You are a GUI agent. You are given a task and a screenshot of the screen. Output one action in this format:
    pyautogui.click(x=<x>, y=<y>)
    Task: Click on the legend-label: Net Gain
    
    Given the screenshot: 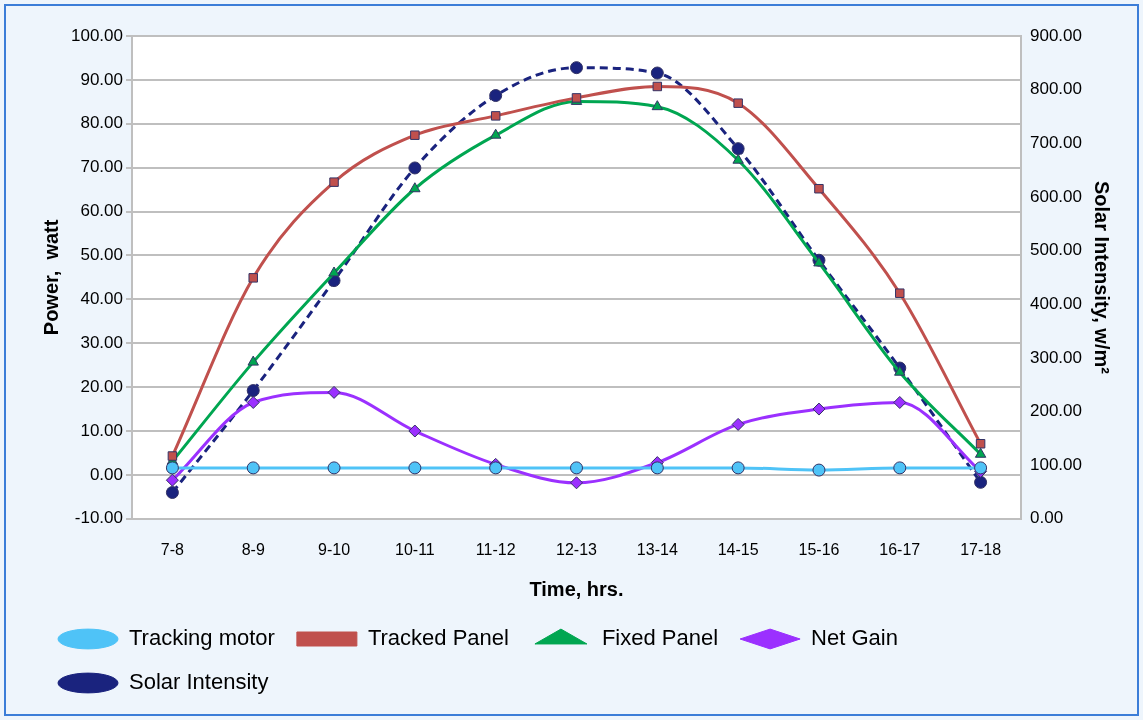 What is the action you would take?
    pyautogui.click(x=854, y=638)
    